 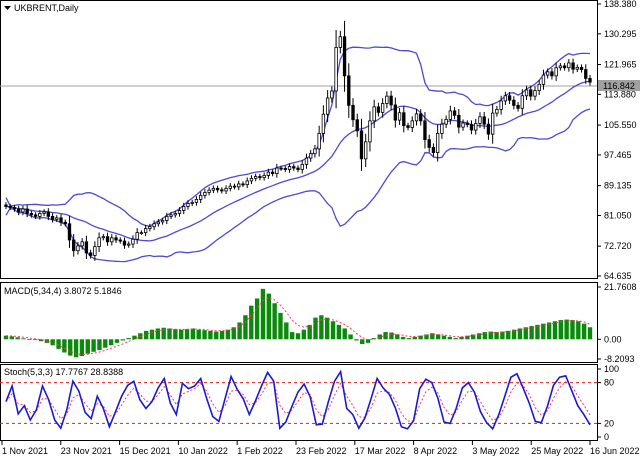 I want to click on price-tick-label: 72.720, so click(x=618, y=246).